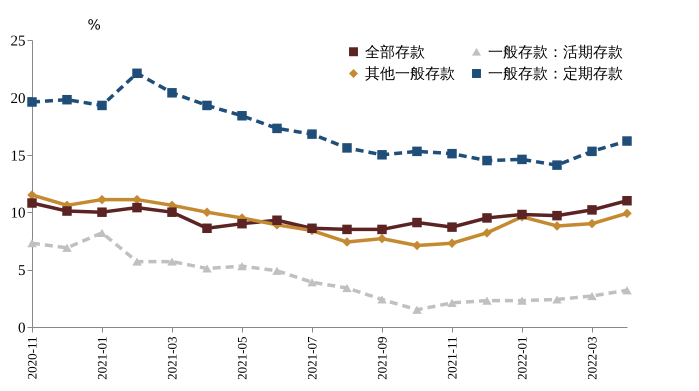  Describe the element at coordinates (32, 358) in the screenshot. I see `x-tick-label: 2020-11` at that location.